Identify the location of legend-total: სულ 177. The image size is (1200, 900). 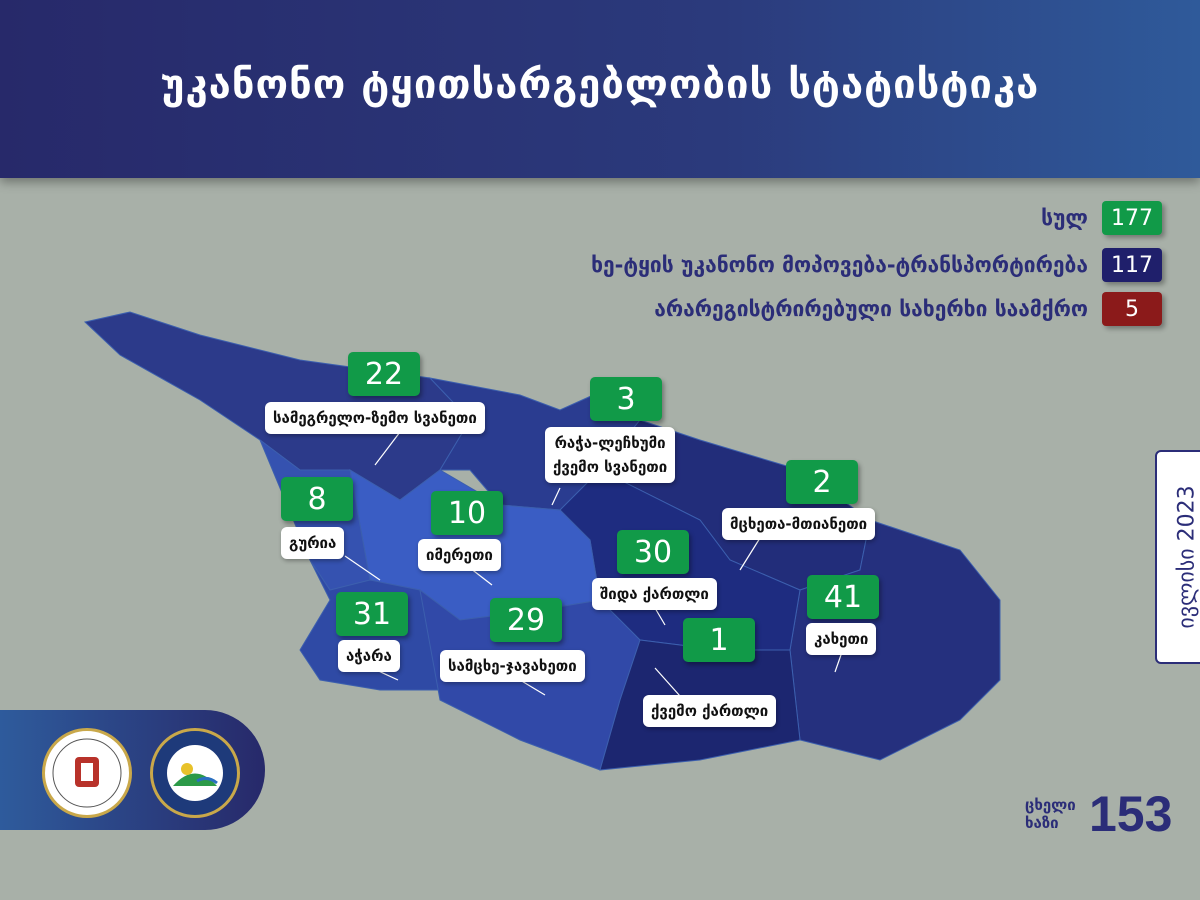
(1101, 218).